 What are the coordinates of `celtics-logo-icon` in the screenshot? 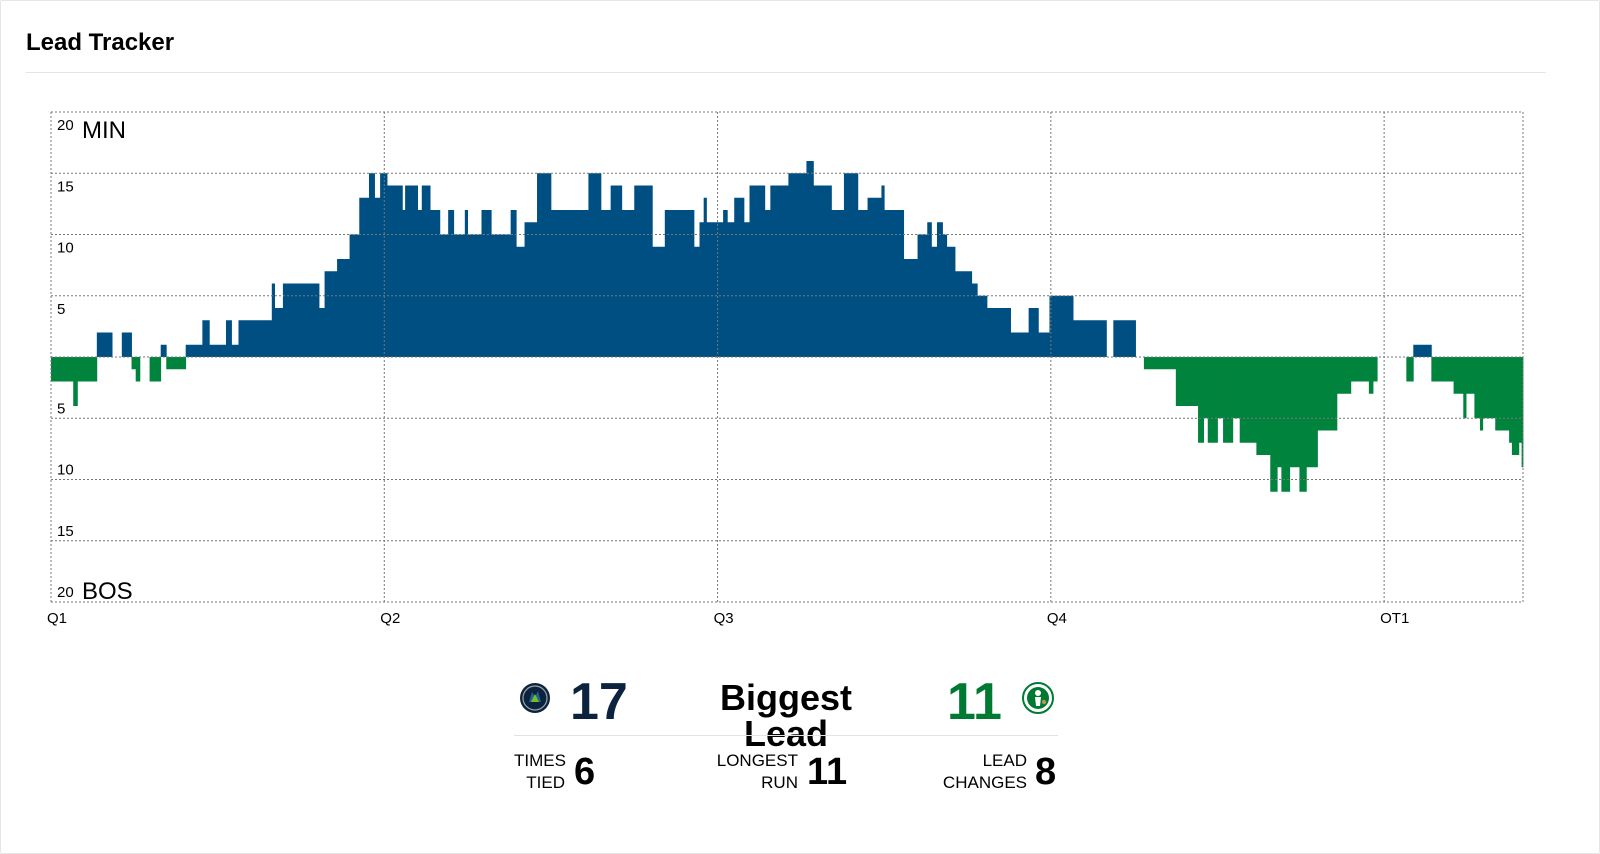 It's located at (1038, 698).